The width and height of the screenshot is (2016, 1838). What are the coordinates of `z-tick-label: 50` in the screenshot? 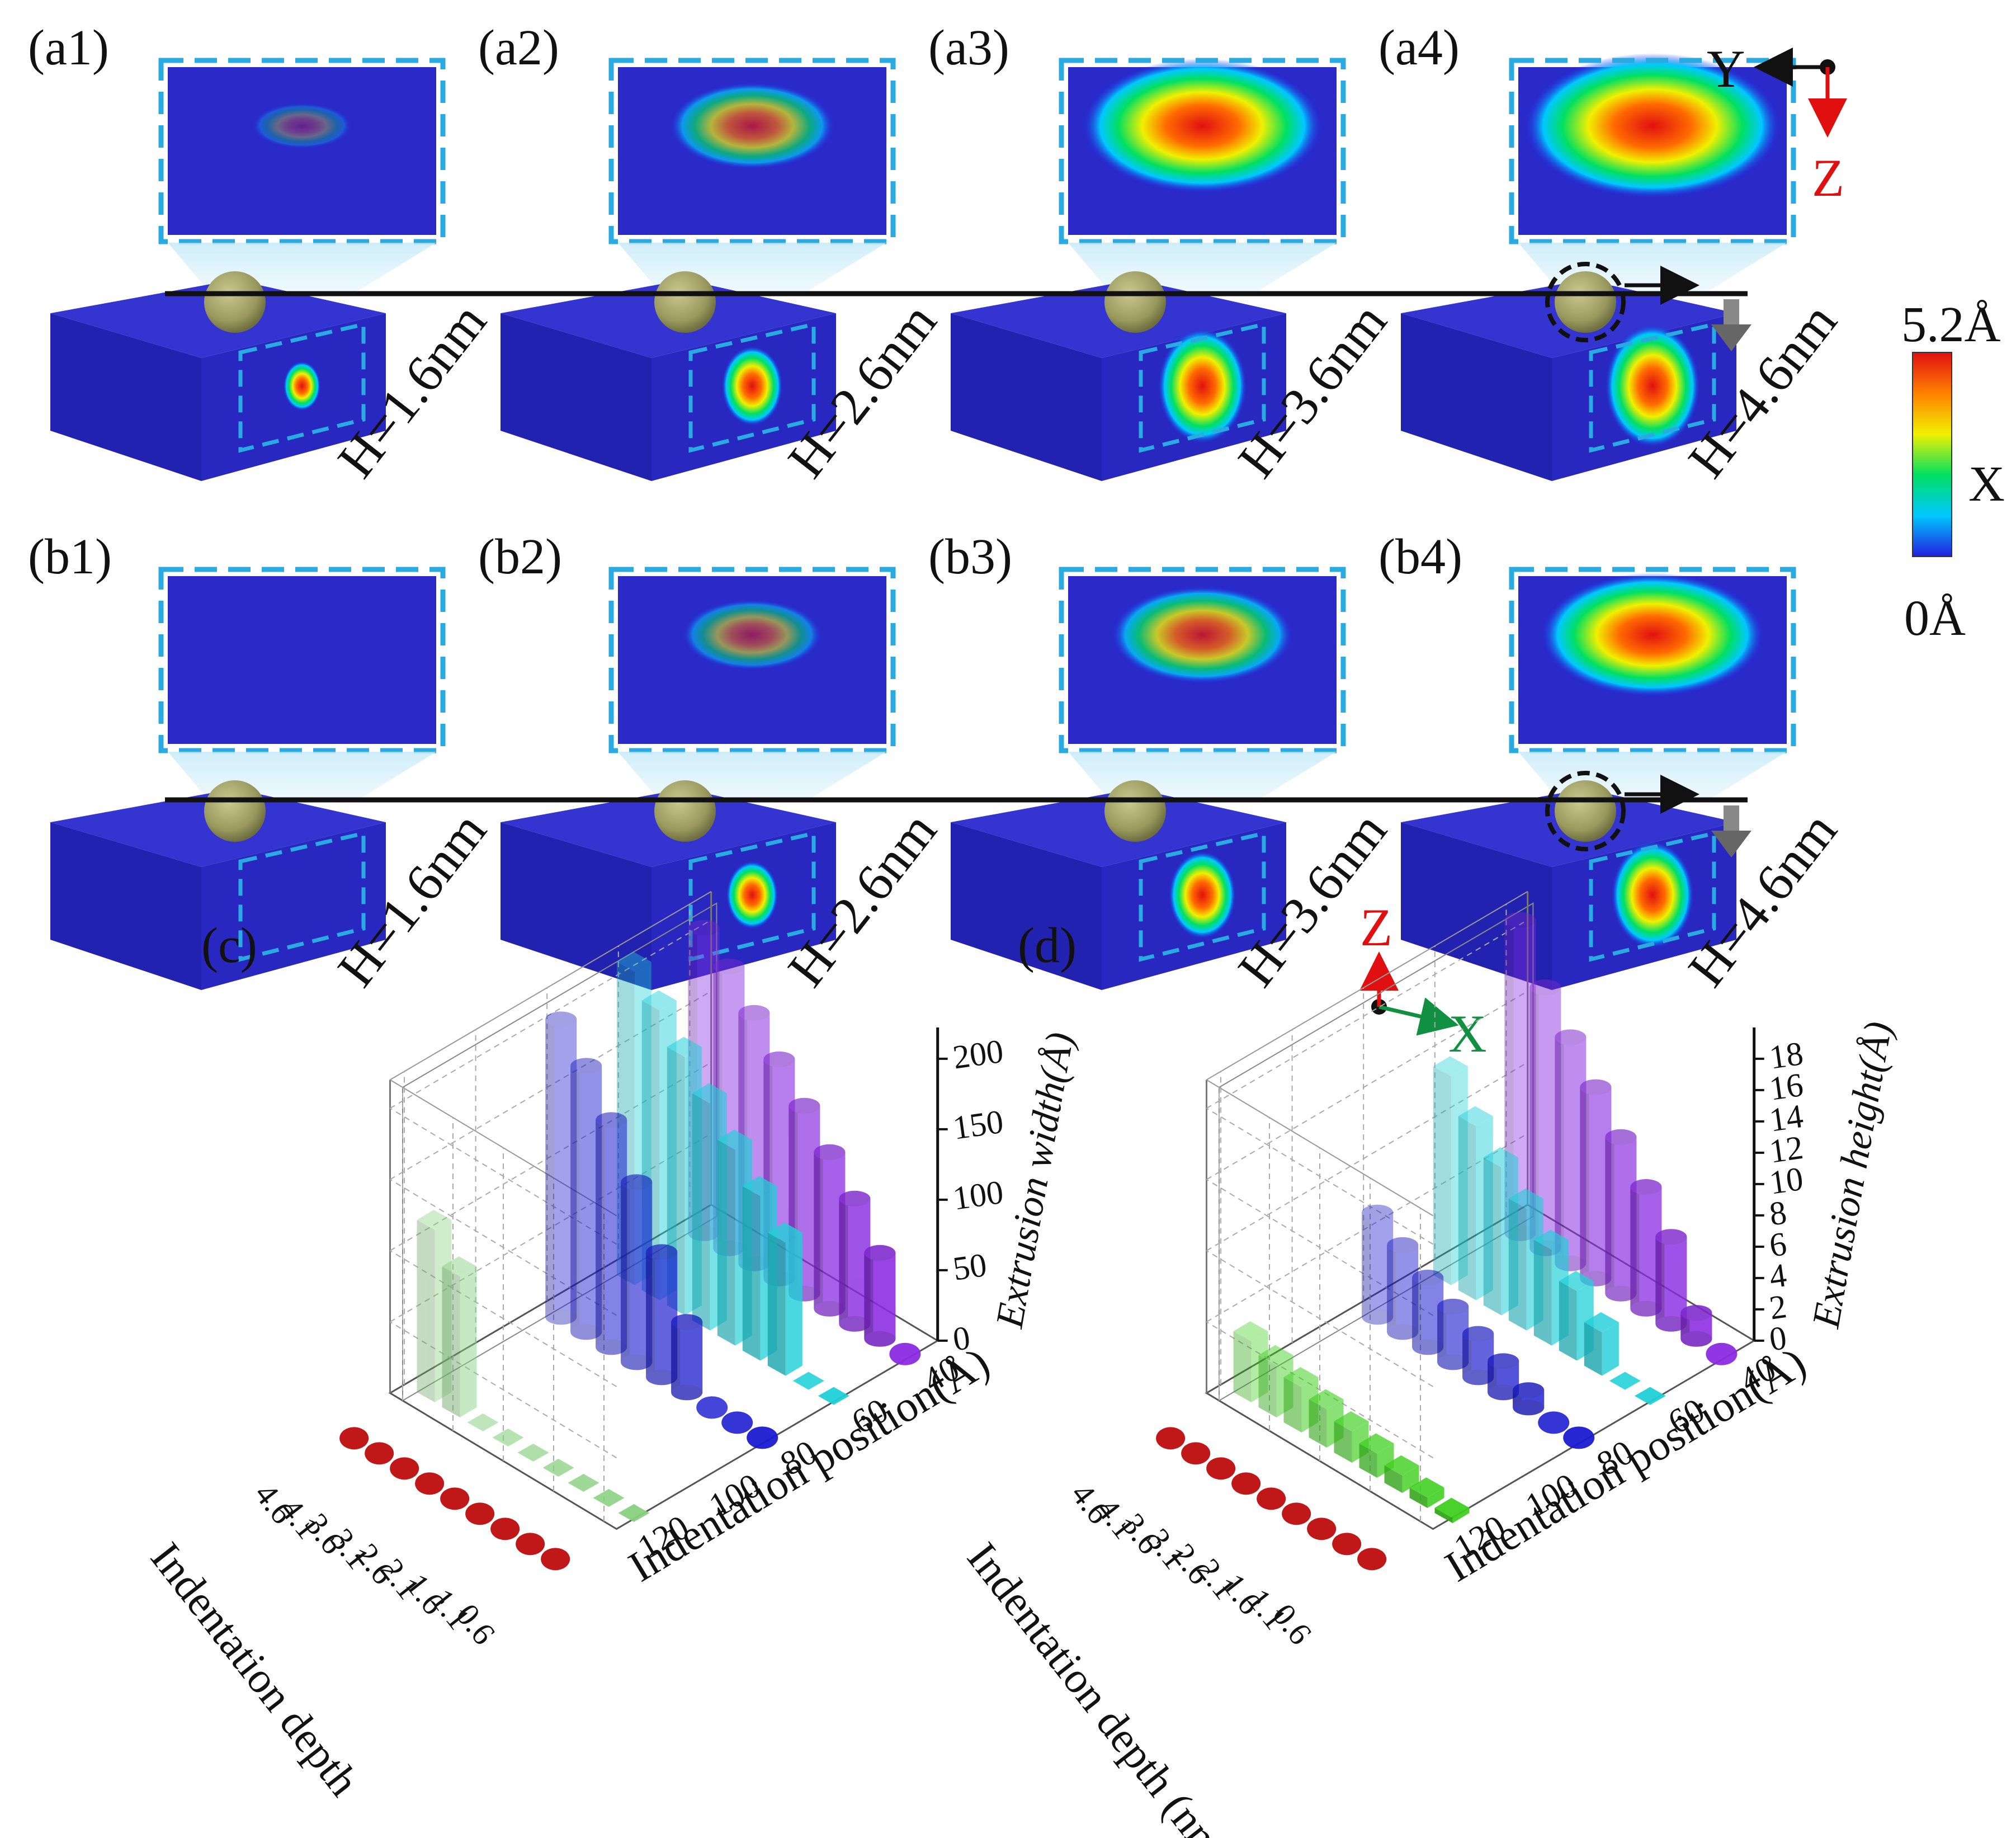 It's located at (970, 1267).